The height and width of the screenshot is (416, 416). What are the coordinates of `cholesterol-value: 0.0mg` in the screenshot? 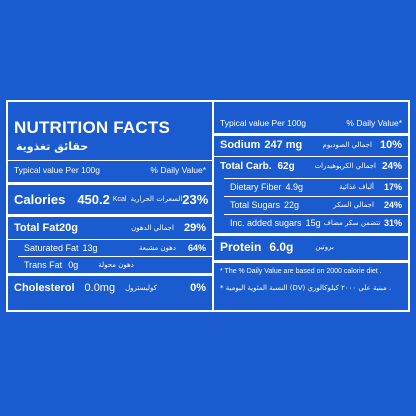 It's located at (100, 288).